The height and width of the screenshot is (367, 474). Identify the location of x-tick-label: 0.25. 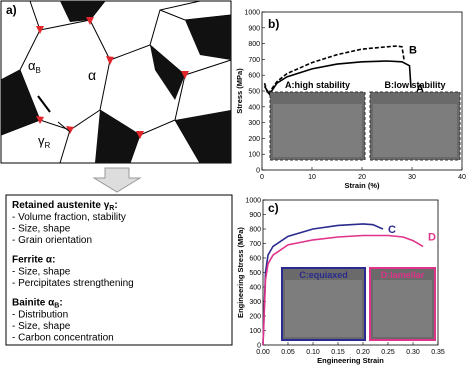
(388, 352).